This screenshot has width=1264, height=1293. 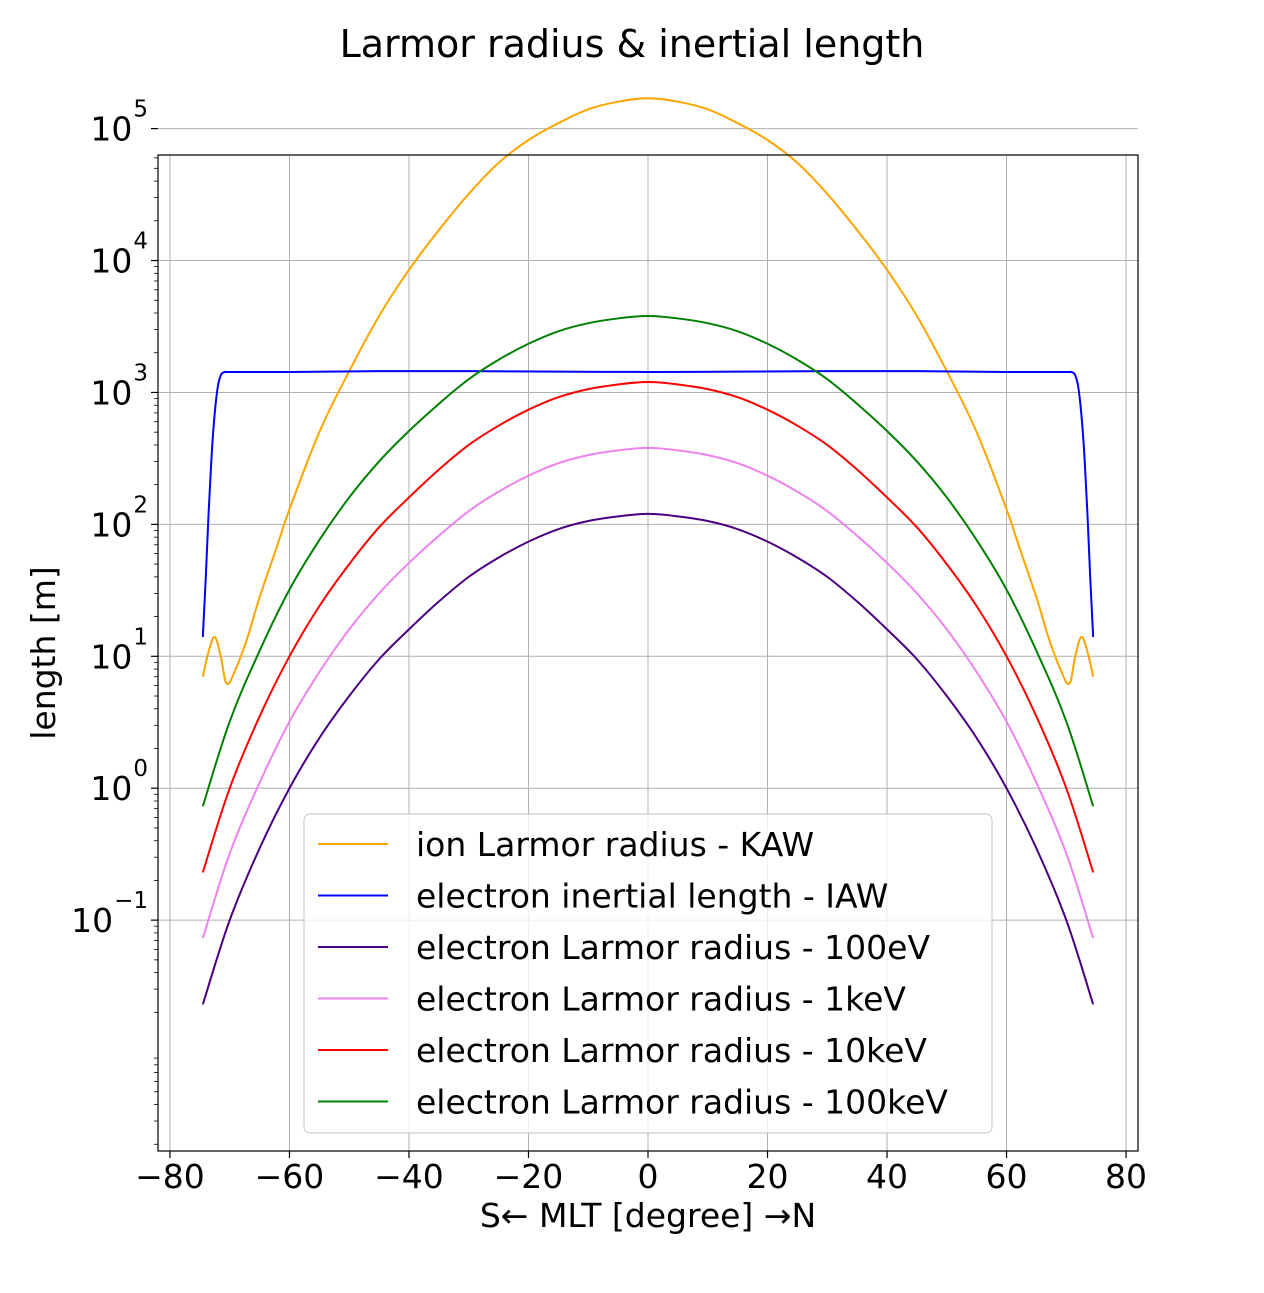 I want to click on chart-title: Larmor radius & inertial length, so click(x=632, y=44).